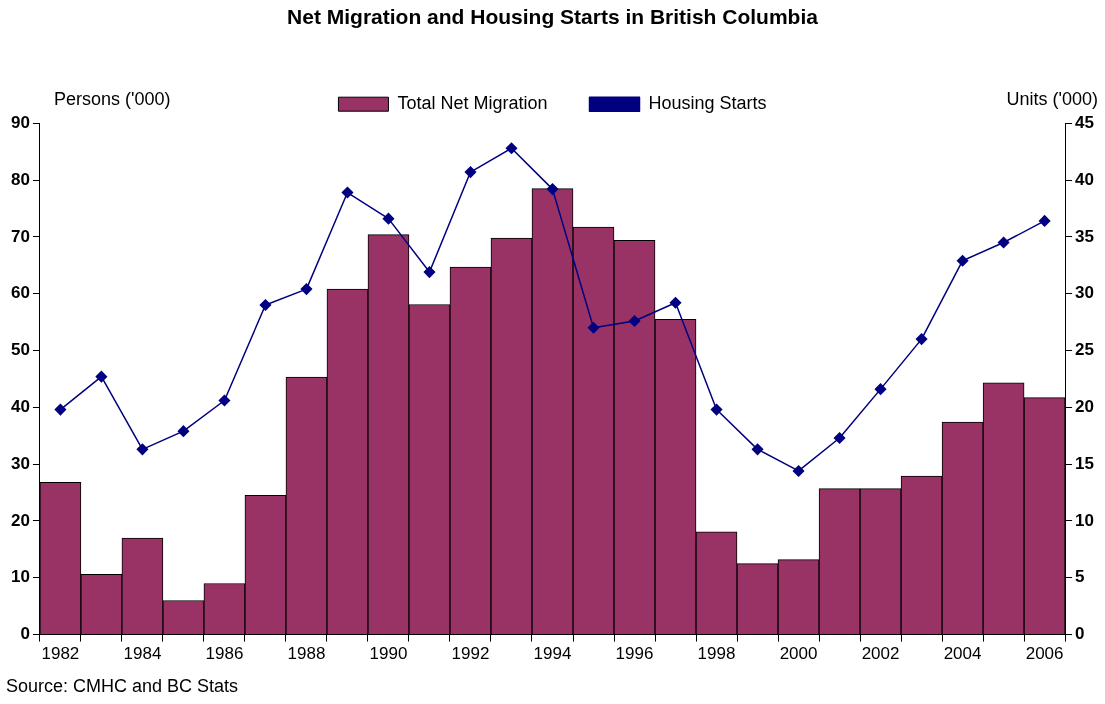 The width and height of the screenshot is (1105, 704). What do you see at coordinates (707, 103) in the screenshot?
I see `legend-label: Housing Starts` at bounding box center [707, 103].